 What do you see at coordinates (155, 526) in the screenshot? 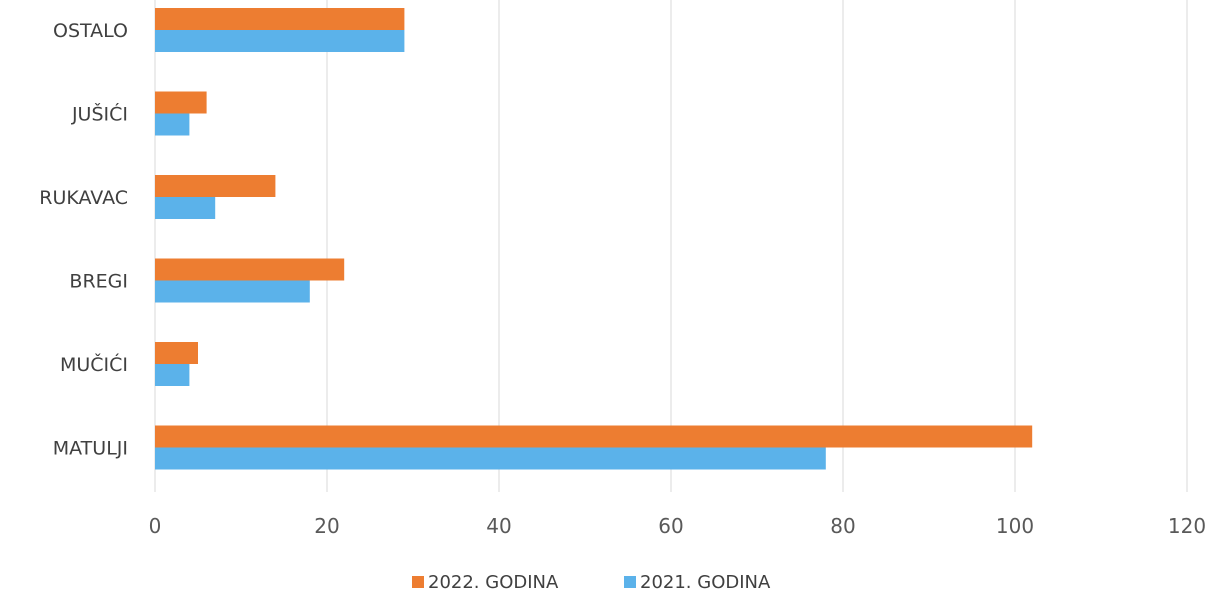
I see `tick-label: 0` at bounding box center [155, 526].